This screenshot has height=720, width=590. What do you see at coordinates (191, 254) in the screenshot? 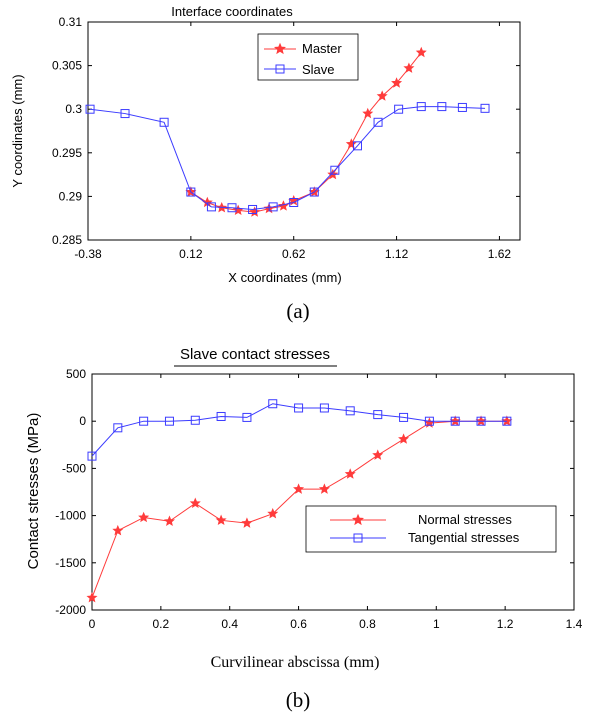
I see `x-tick-label: 0.12` at bounding box center [191, 254].